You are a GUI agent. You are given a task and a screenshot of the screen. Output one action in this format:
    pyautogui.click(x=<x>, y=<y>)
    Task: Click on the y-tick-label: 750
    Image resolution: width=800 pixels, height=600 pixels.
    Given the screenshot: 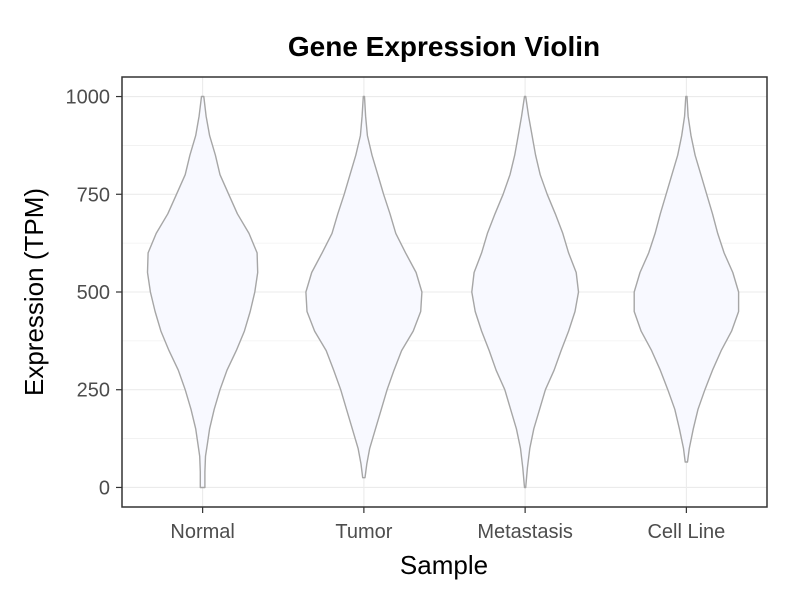 What is the action you would take?
    pyautogui.click(x=93, y=195)
    